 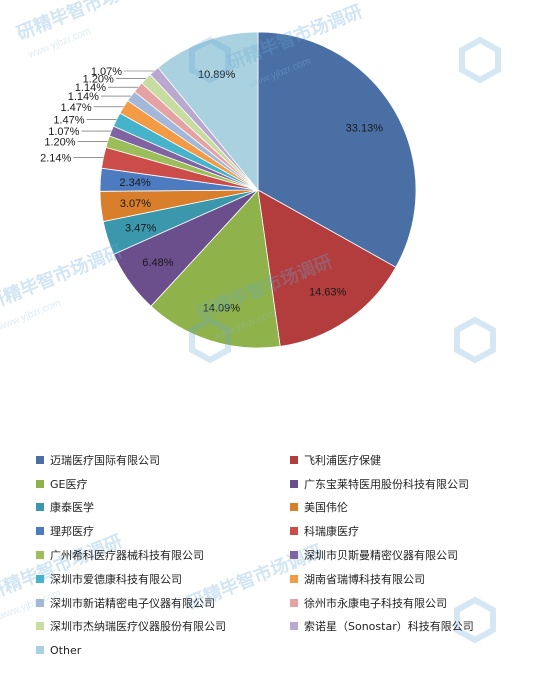 What do you see at coordinates (138, 627) in the screenshot?
I see `legend-label: 深圳市杰纳瑞医疗仪器股份有限公司` at bounding box center [138, 627].